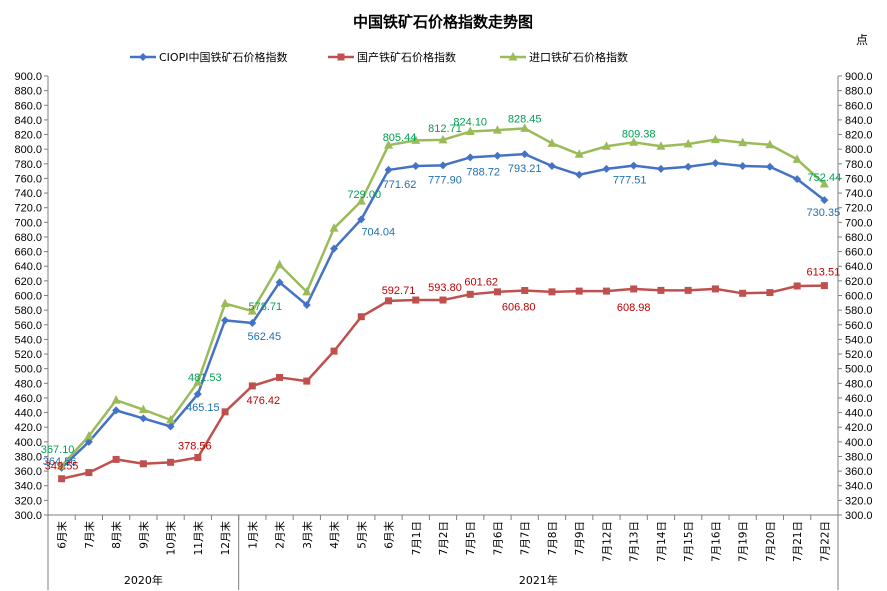 This screenshot has width=887, height=591. Describe the element at coordinates (62, 467) in the screenshot. I see `data-label: 349.55` at that location.